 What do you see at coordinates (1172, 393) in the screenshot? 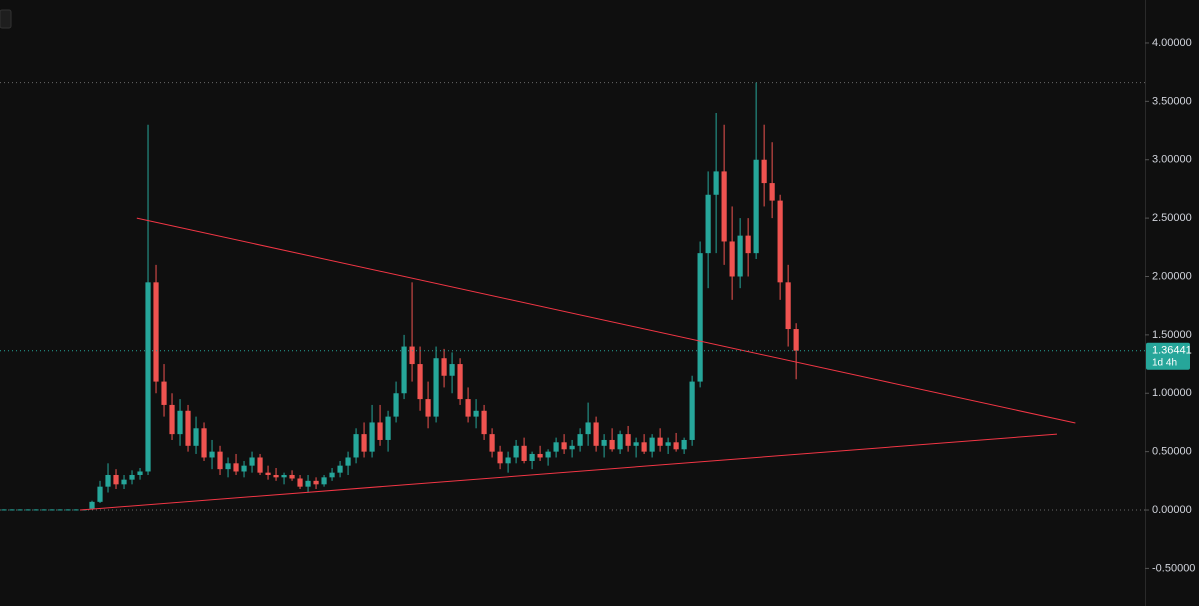
I see `y-tick-label: 1.00000` at bounding box center [1172, 393].